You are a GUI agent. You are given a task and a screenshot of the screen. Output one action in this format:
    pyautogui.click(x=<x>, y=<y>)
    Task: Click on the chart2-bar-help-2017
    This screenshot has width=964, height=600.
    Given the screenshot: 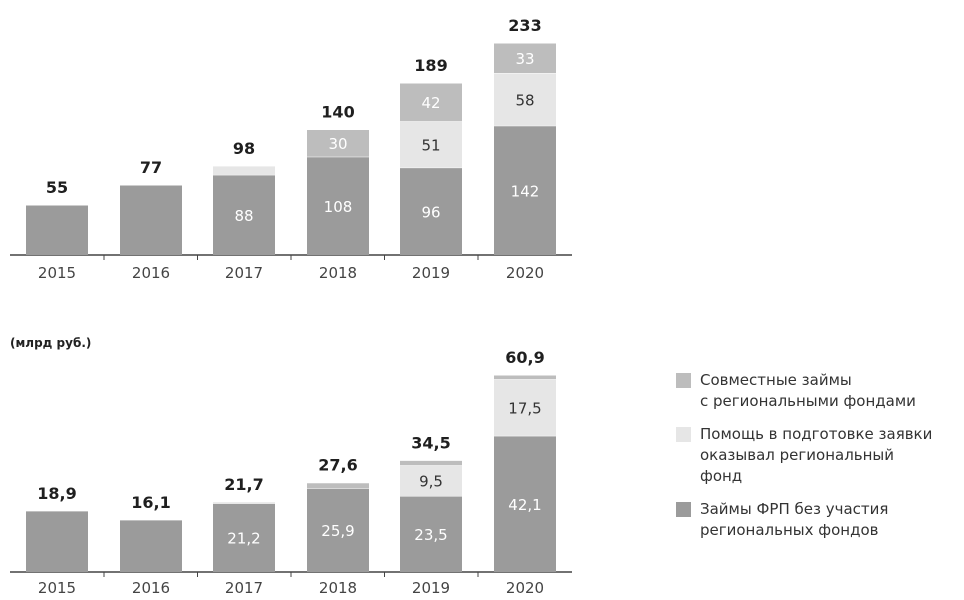 What is the action you would take?
    pyautogui.click(x=244, y=502)
    